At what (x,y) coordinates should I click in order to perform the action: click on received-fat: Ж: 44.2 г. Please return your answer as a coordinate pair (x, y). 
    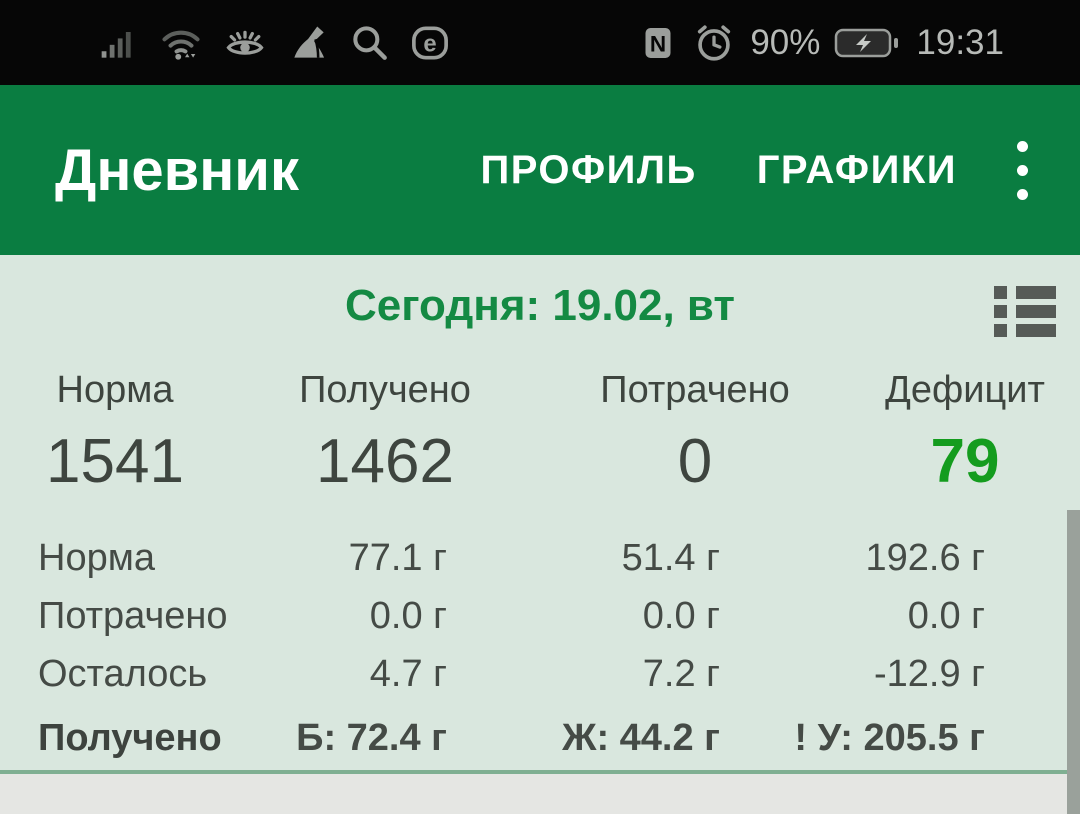
    Looking at the image, I should click on (641, 738).